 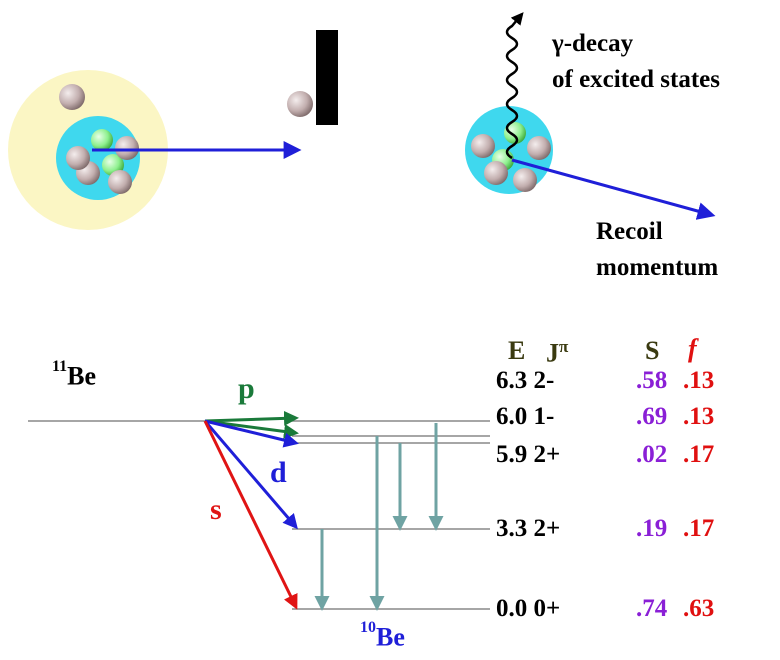 What do you see at coordinates (544, 416) in the screenshot?
I see `spin-value: 1-` at bounding box center [544, 416].